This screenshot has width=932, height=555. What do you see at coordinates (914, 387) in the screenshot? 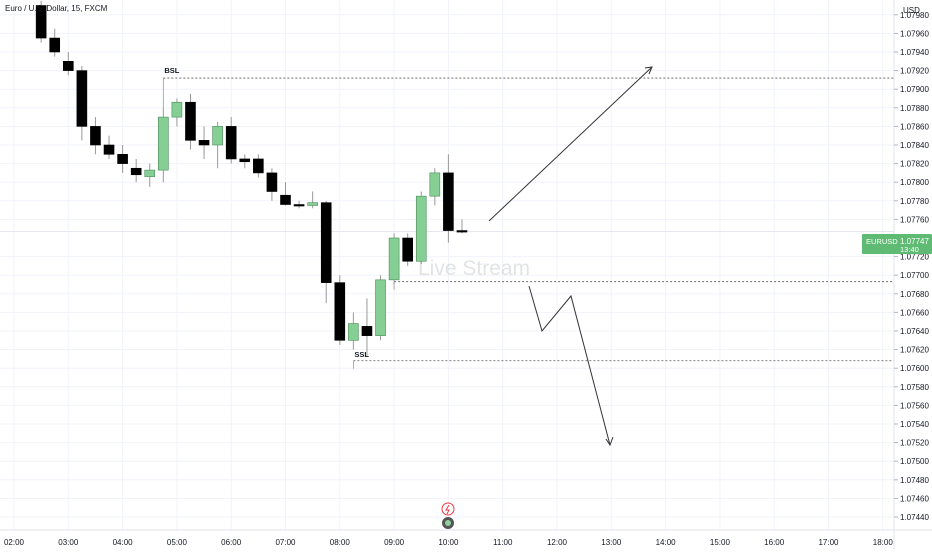
I see `price-tick-label: 1.07580` at bounding box center [914, 387].